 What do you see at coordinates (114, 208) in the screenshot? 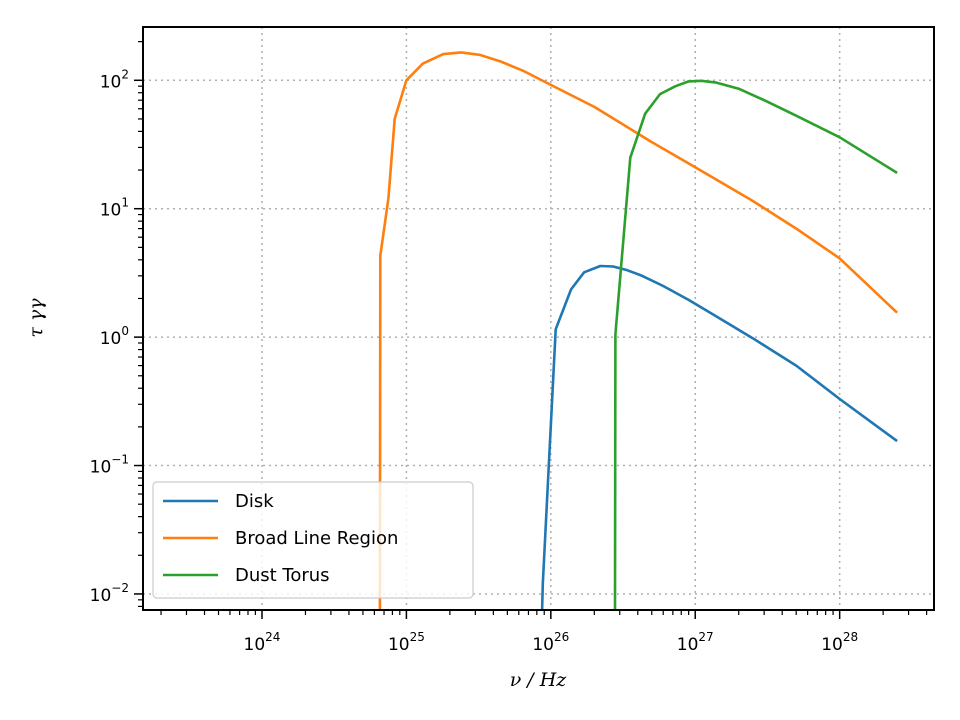
I see `y-tick-label: 10¹` at bounding box center [114, 208].